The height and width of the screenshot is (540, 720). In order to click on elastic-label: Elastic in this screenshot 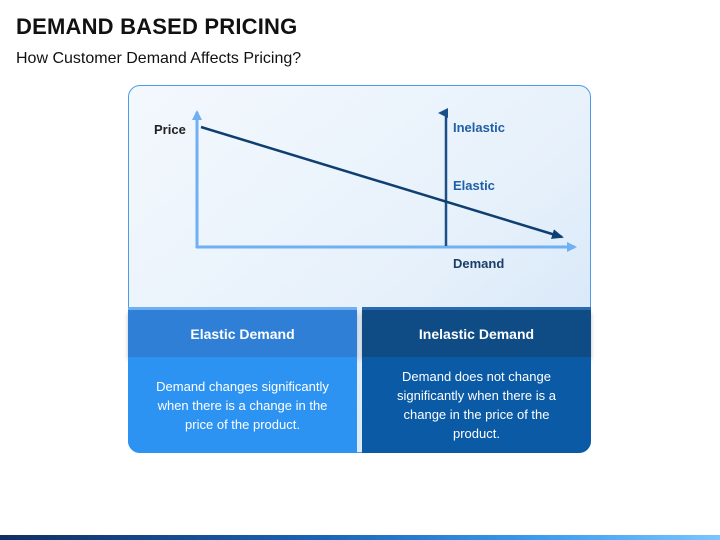, I will do `click(474, 185)`.